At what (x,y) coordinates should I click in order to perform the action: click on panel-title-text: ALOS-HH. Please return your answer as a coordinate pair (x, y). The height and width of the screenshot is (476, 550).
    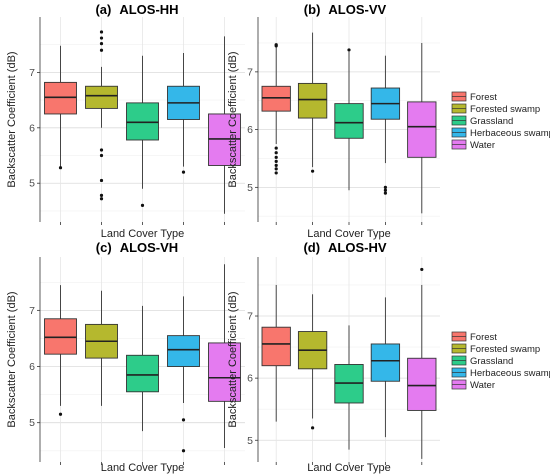
    Looking at the image, I should click on (148, 9).